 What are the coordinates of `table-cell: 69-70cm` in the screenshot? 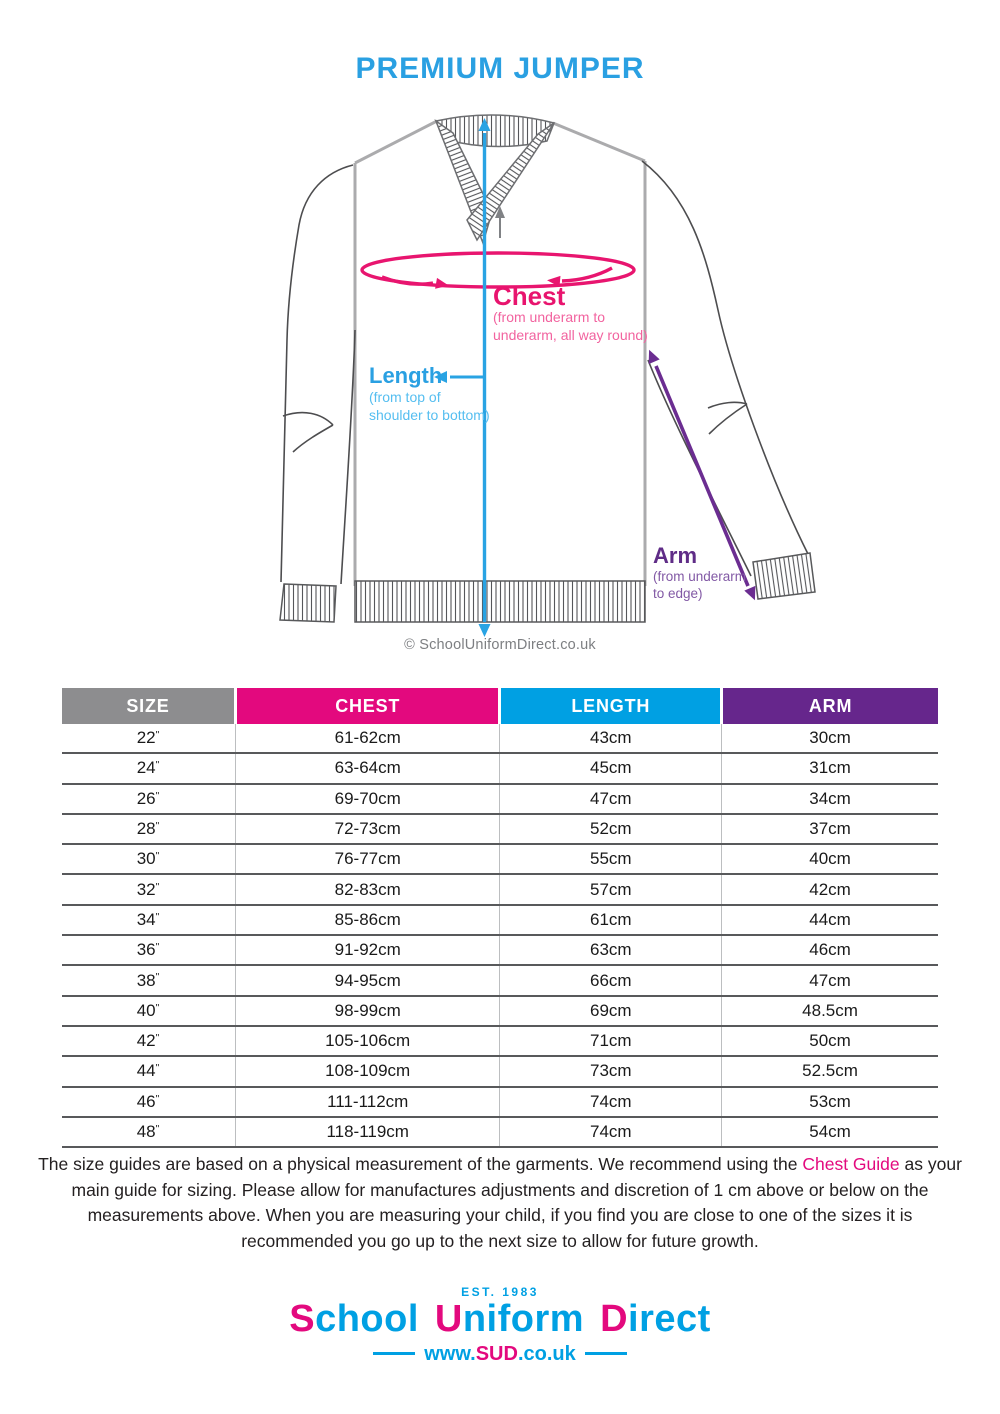 It's located at (367, 799).